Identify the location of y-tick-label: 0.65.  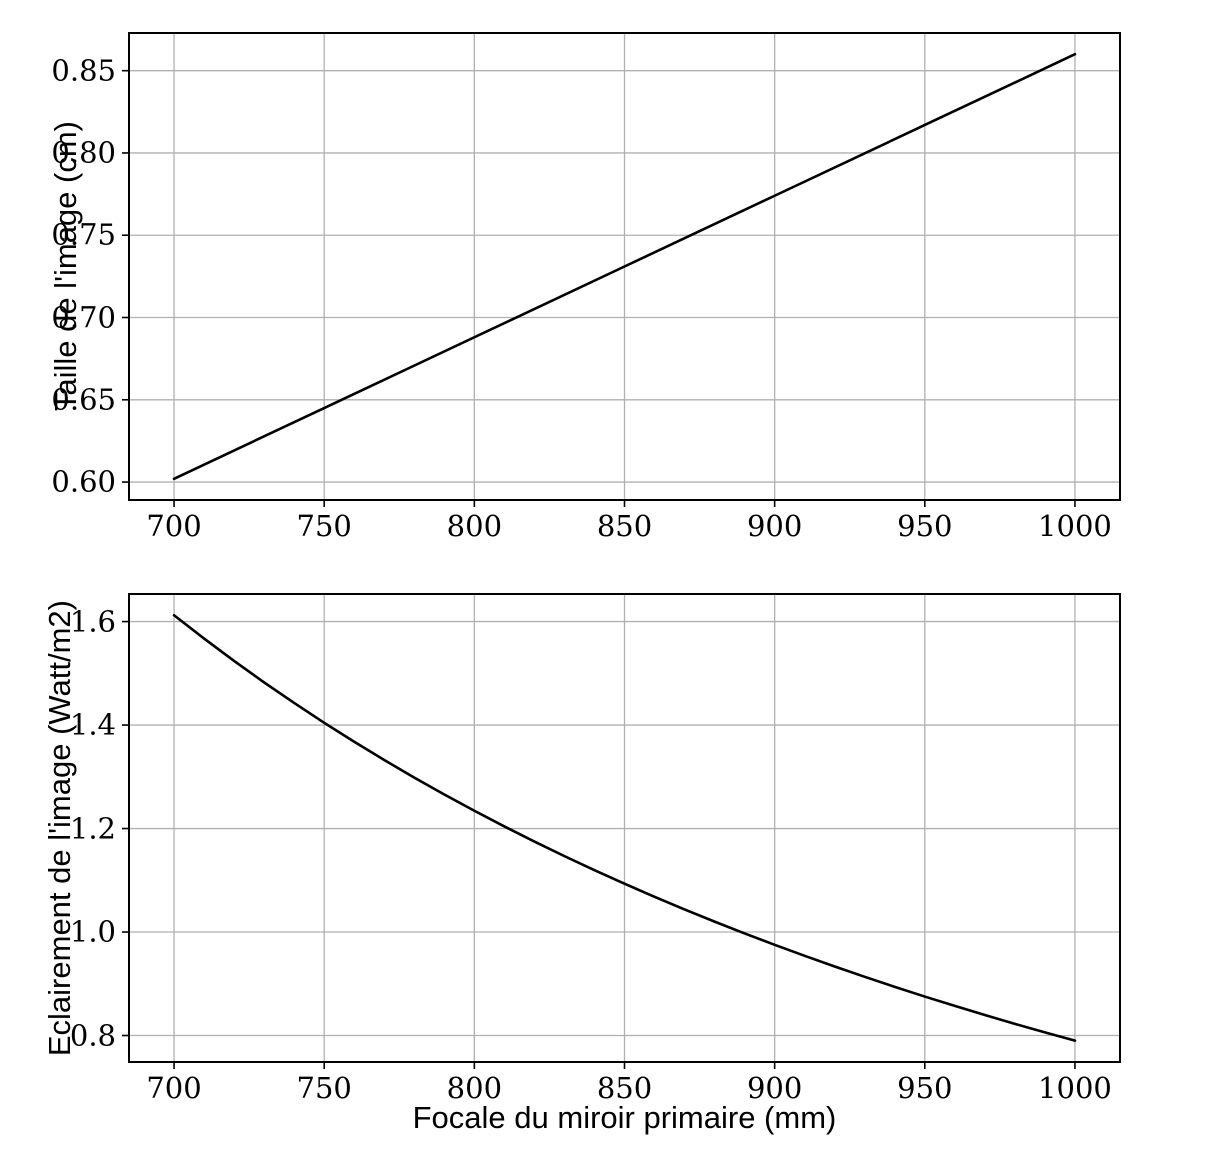
(83, 399).